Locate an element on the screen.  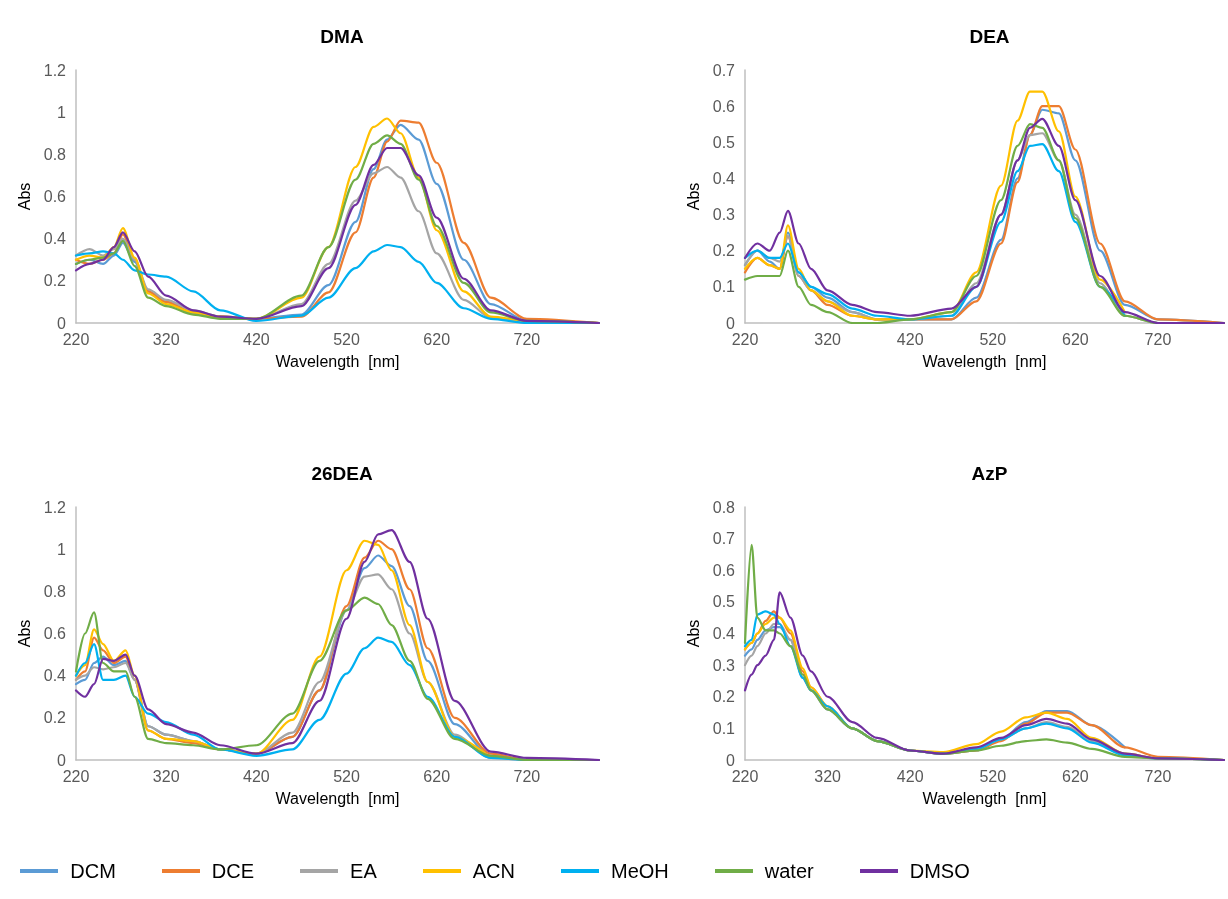
legend-label: MeOH is located at coordinates (640, 871).